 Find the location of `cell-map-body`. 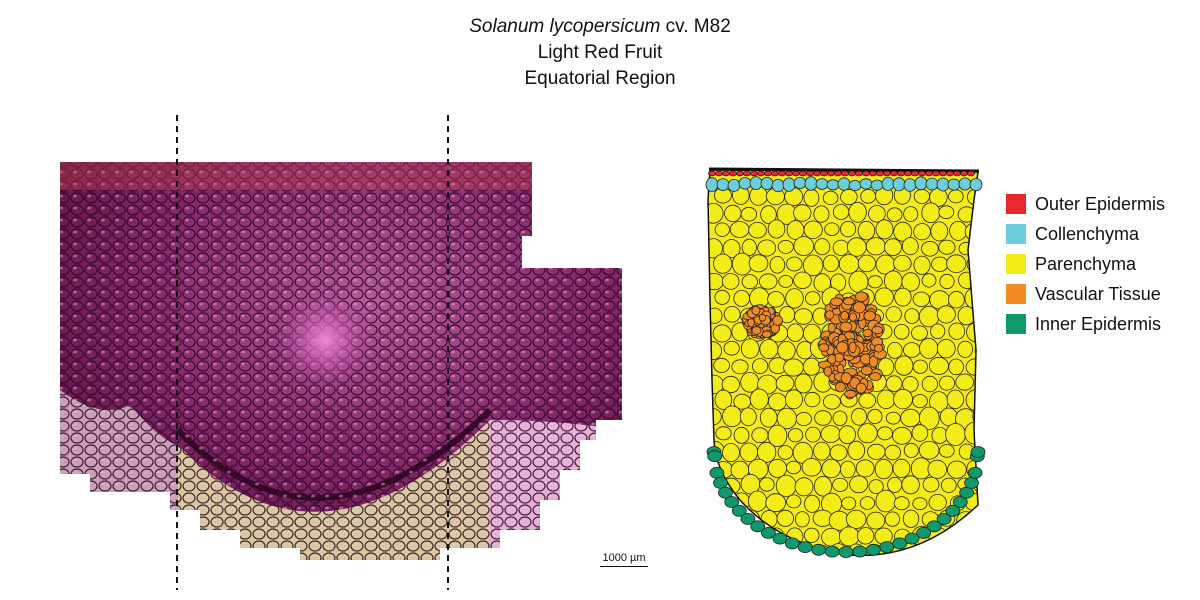

cell-map-body is located at coordinates (843, 363).